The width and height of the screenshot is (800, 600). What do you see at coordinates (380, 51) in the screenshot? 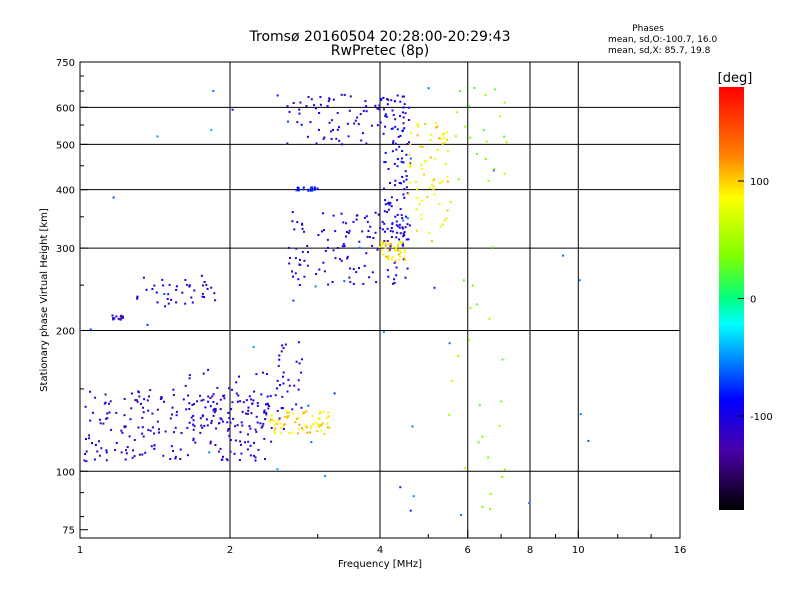
I see `chart-subtitle: RwPretec (8p)` at bounding box center [380, 51].